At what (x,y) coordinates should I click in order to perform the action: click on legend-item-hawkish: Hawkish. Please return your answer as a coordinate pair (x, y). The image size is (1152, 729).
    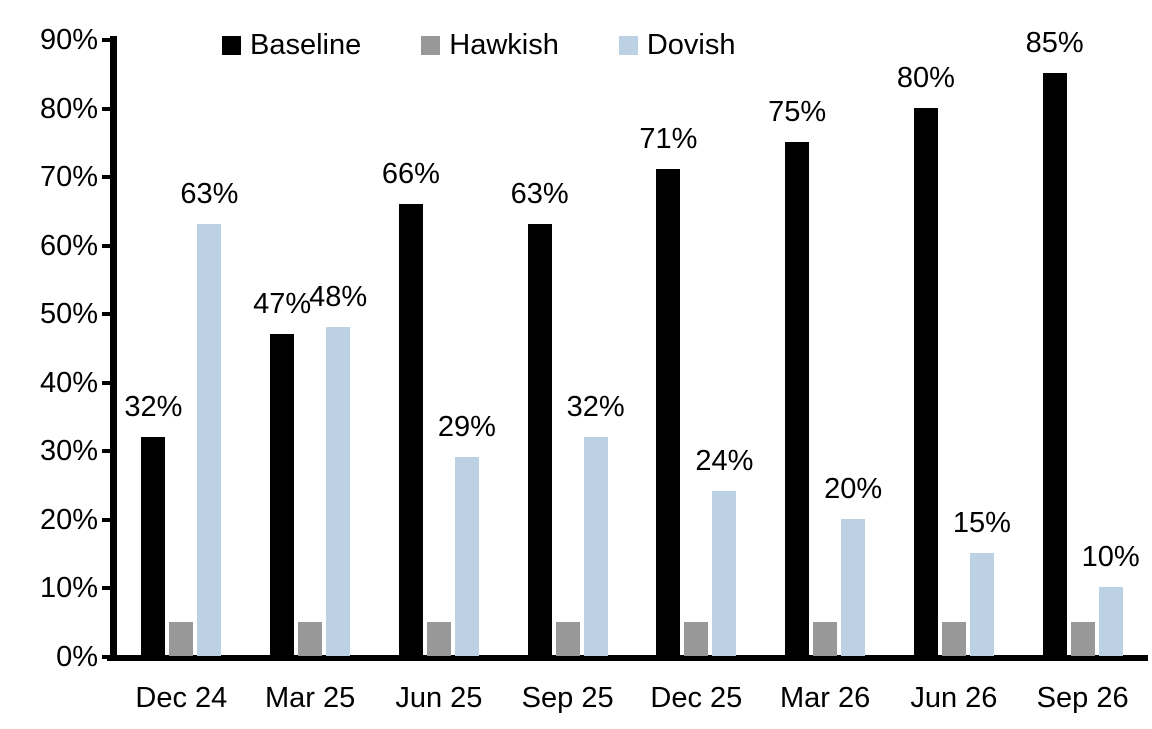
    Looking at the image, I should click on (490, 45).